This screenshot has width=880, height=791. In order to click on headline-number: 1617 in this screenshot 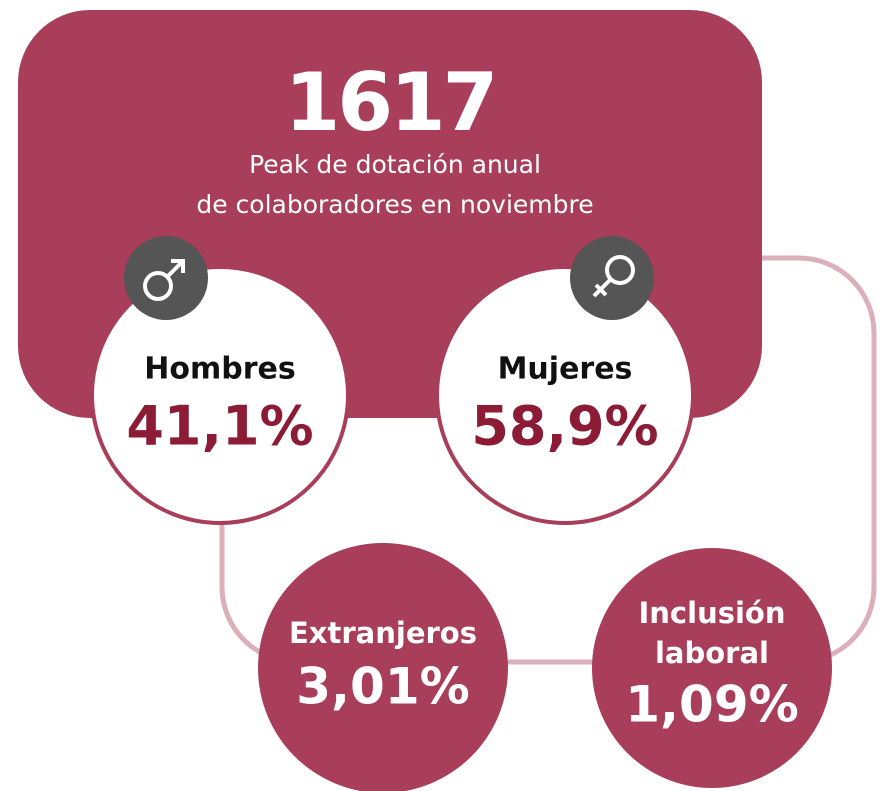, I will do `click(390, 102)`.